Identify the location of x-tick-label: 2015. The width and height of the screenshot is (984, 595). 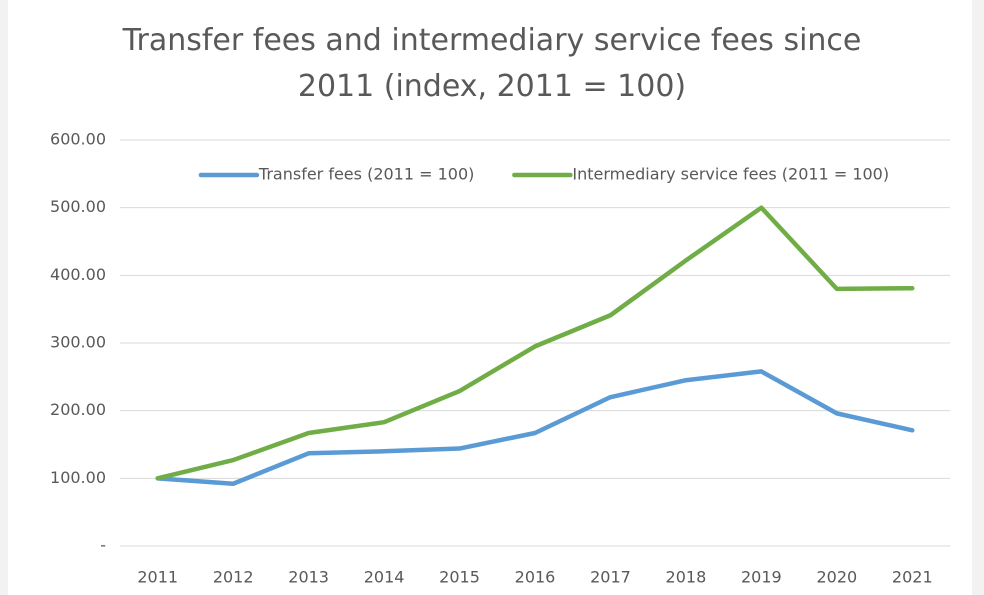
(459, 577).